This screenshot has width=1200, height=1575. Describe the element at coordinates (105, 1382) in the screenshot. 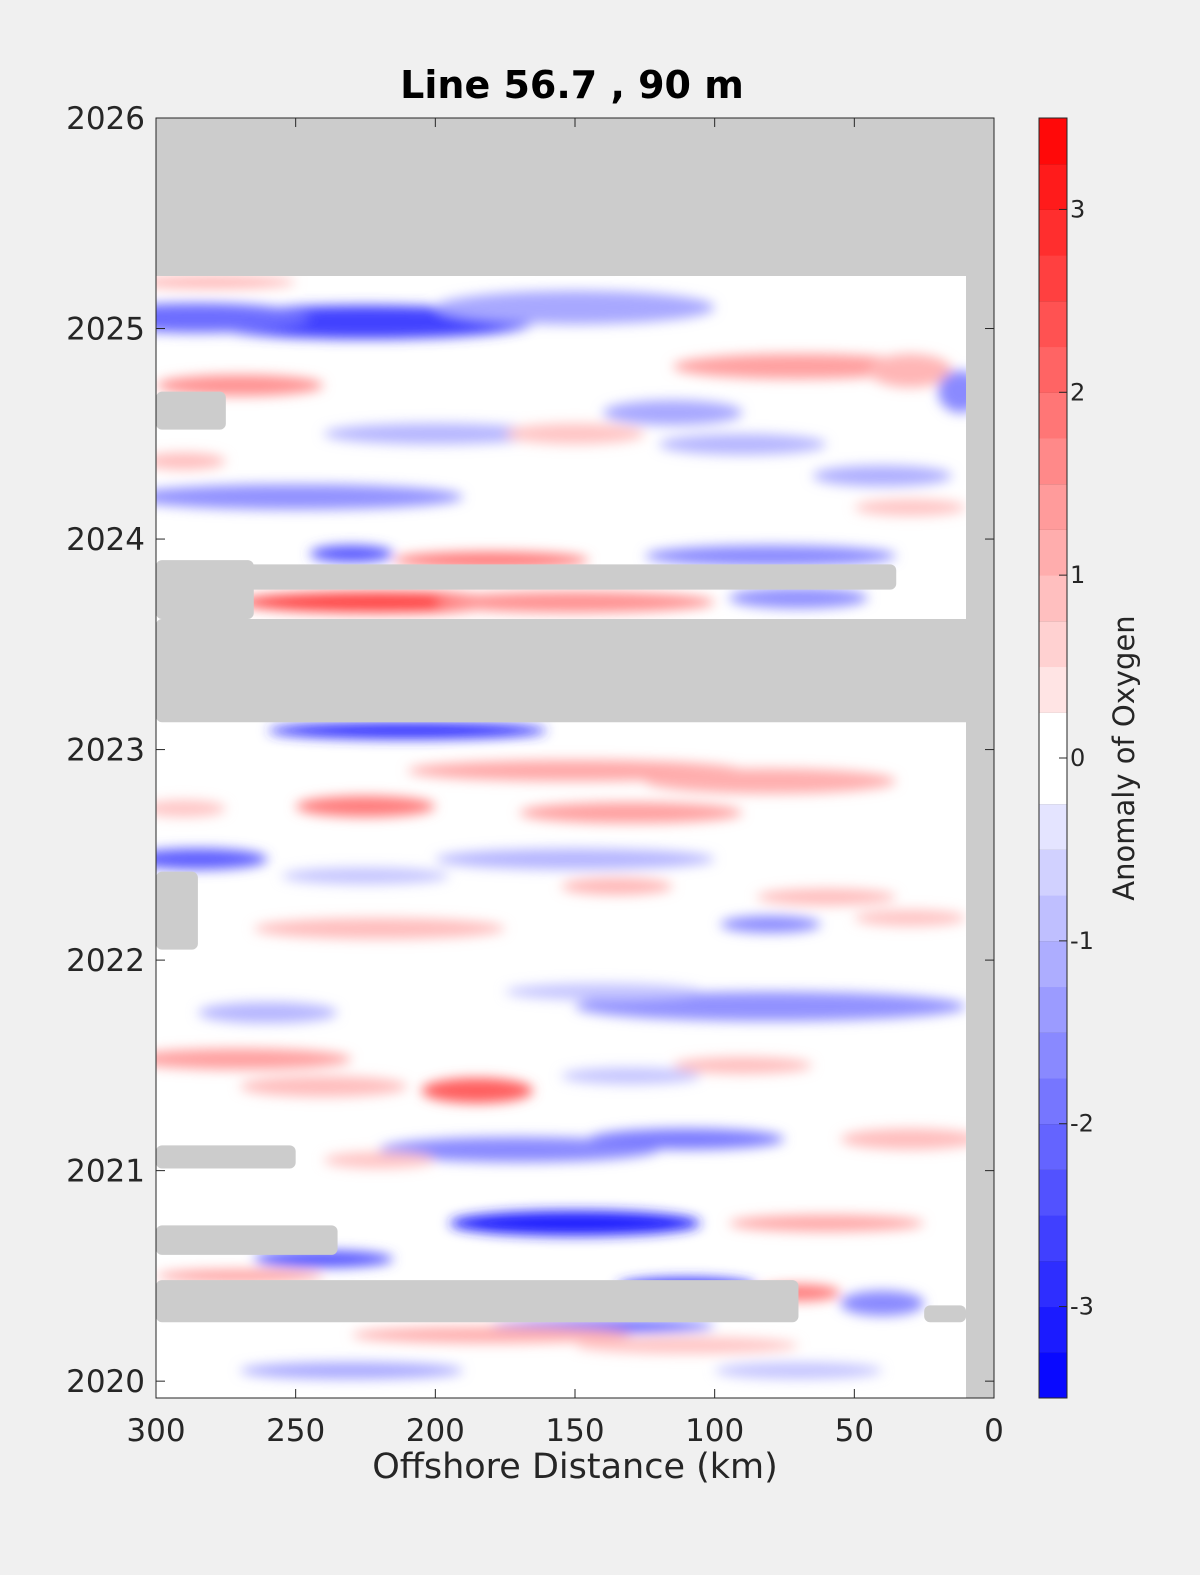

I see `y-tick-label: 2020` at that location.